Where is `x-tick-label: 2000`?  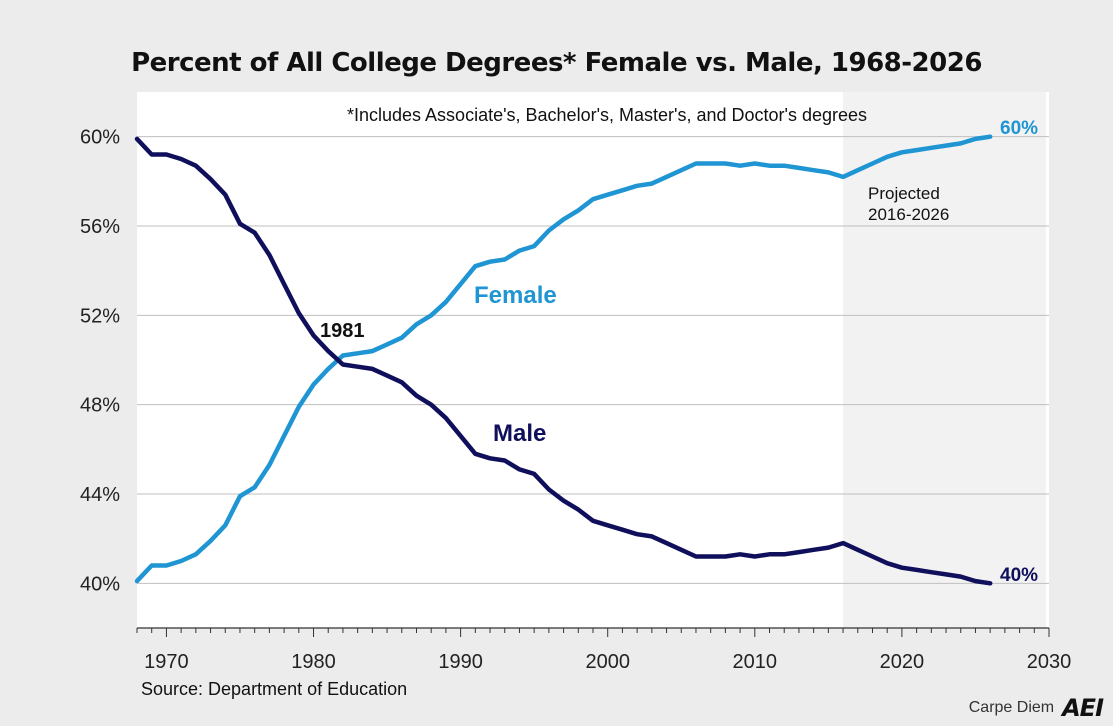 x-tick-label: 2000 is located at coordinates (607, 662).